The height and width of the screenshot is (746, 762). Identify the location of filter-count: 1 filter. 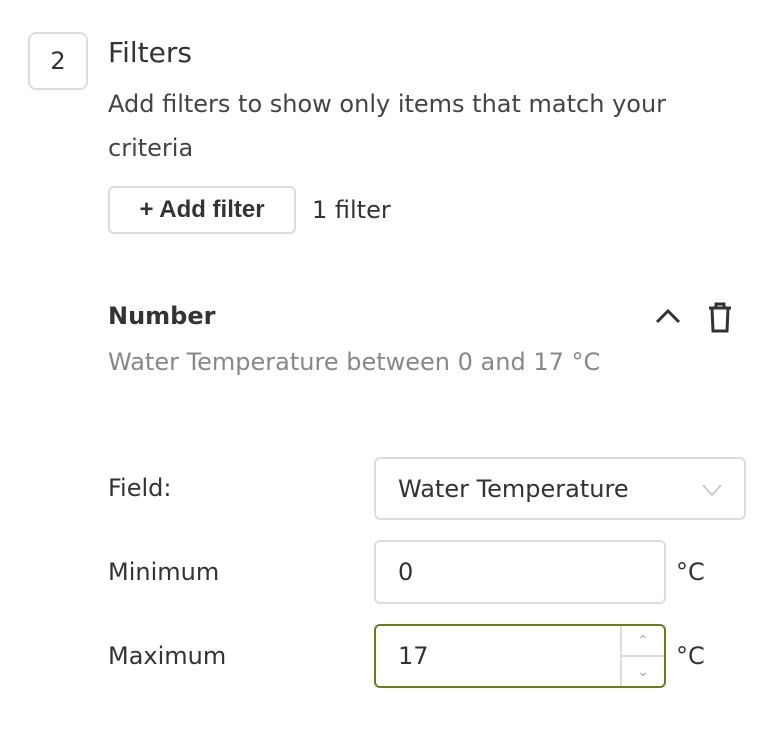
(351, 210).